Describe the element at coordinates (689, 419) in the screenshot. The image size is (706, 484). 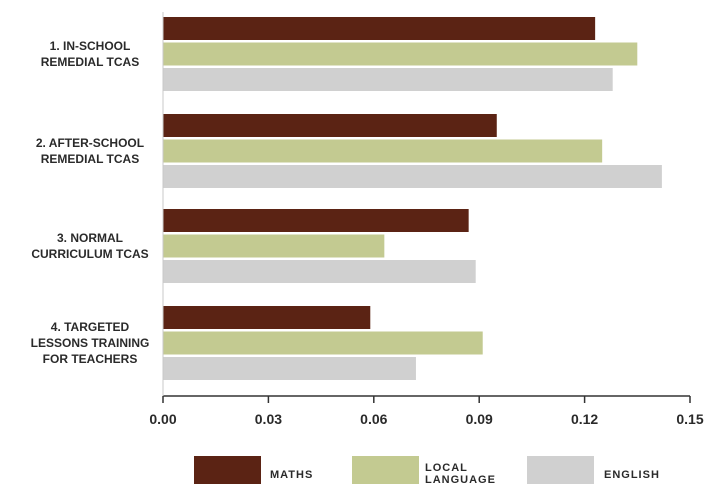
I see `x-tick-label-5: 0.15` at that location.